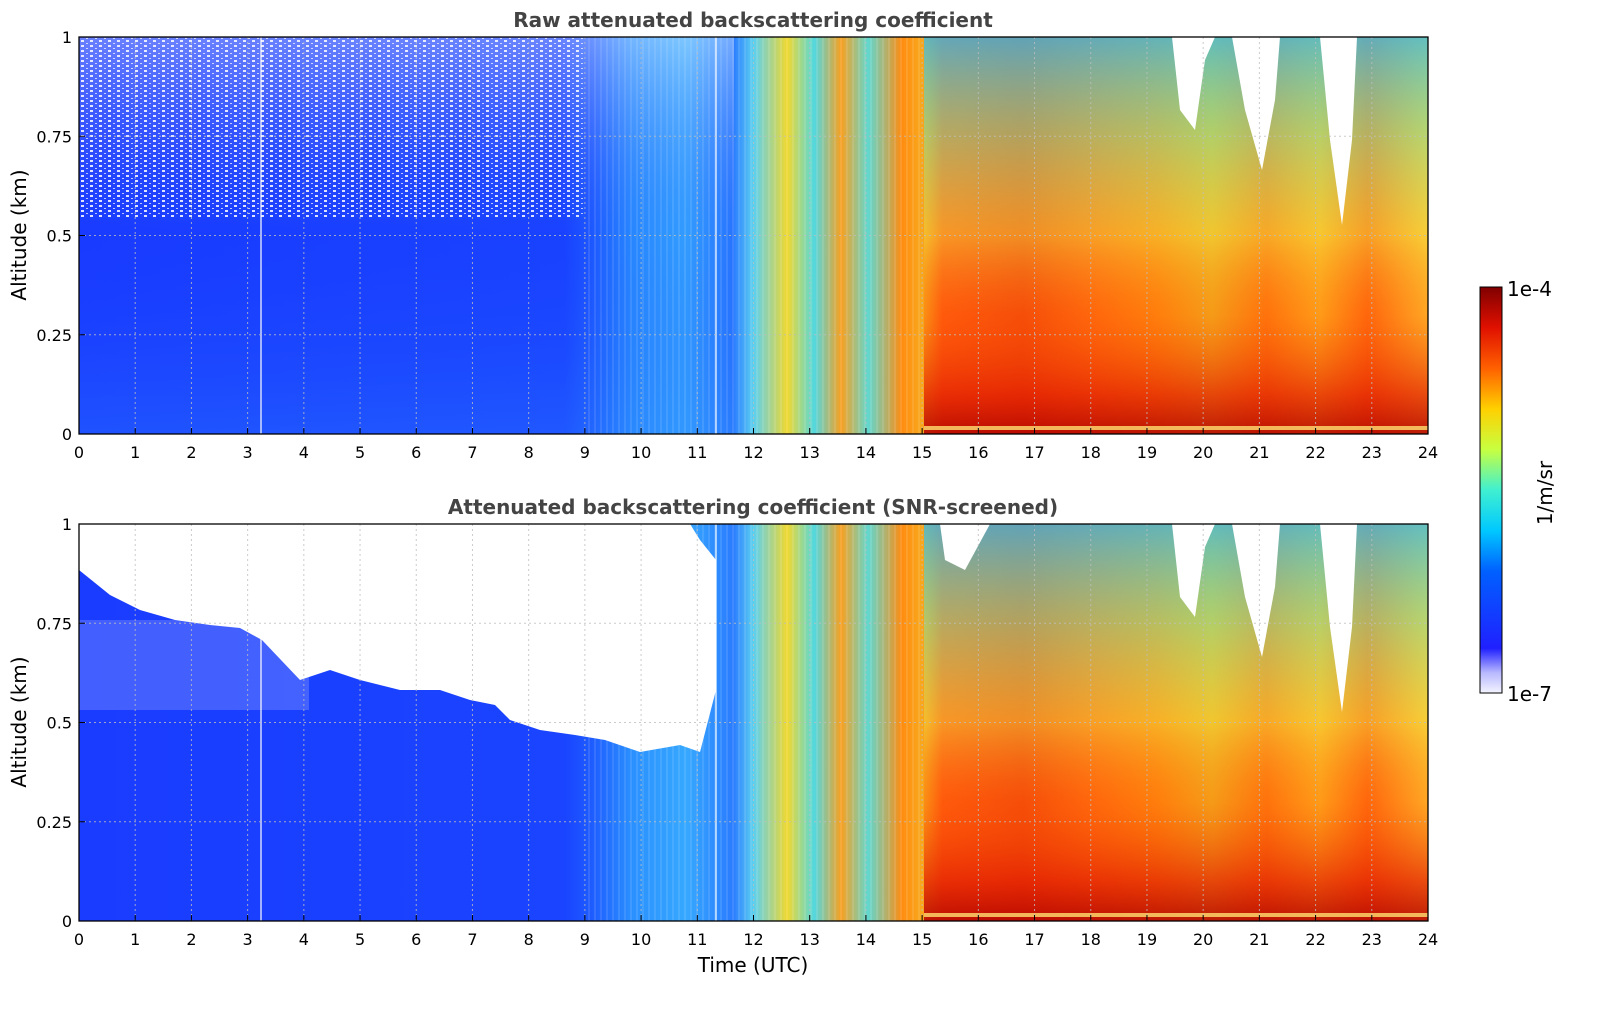 This screenshot has width=1621, height=1020. Describe the element at coordinates (304, 452) in the screenshot. I see `panel-raw-x-tick-label: 4` at that location.